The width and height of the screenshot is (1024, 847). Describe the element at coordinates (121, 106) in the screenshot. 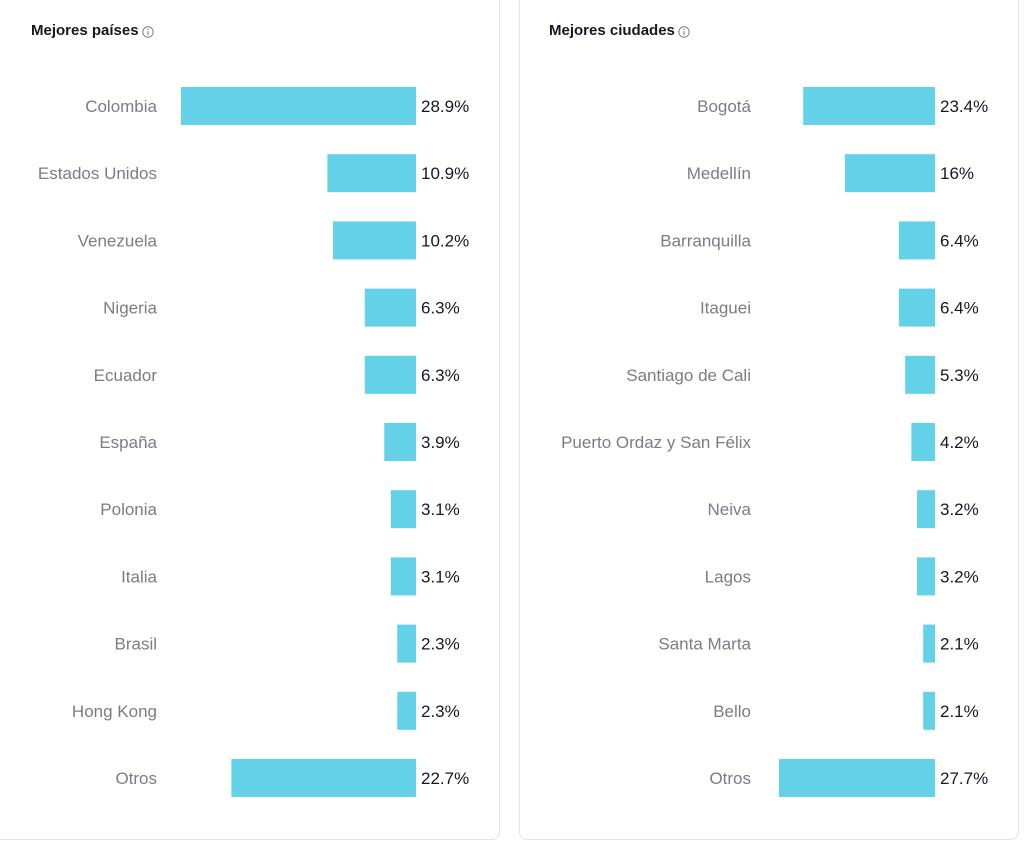

I see `category-label: Colombia` at that location.